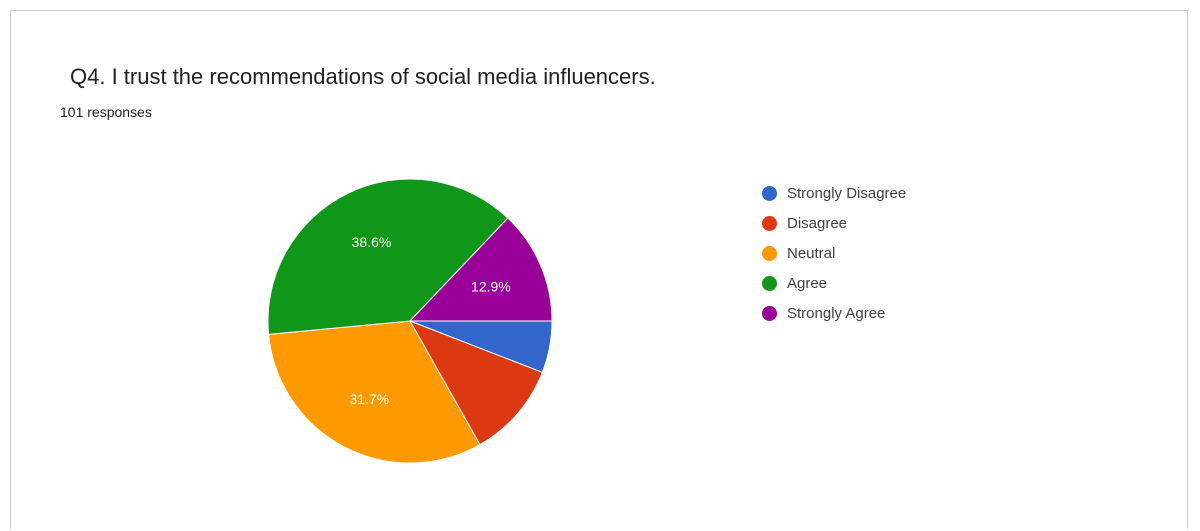 The height and width of the screenshot is (531, 1200). I want to click on legend-item-agree: Agree, so click(834, 283).